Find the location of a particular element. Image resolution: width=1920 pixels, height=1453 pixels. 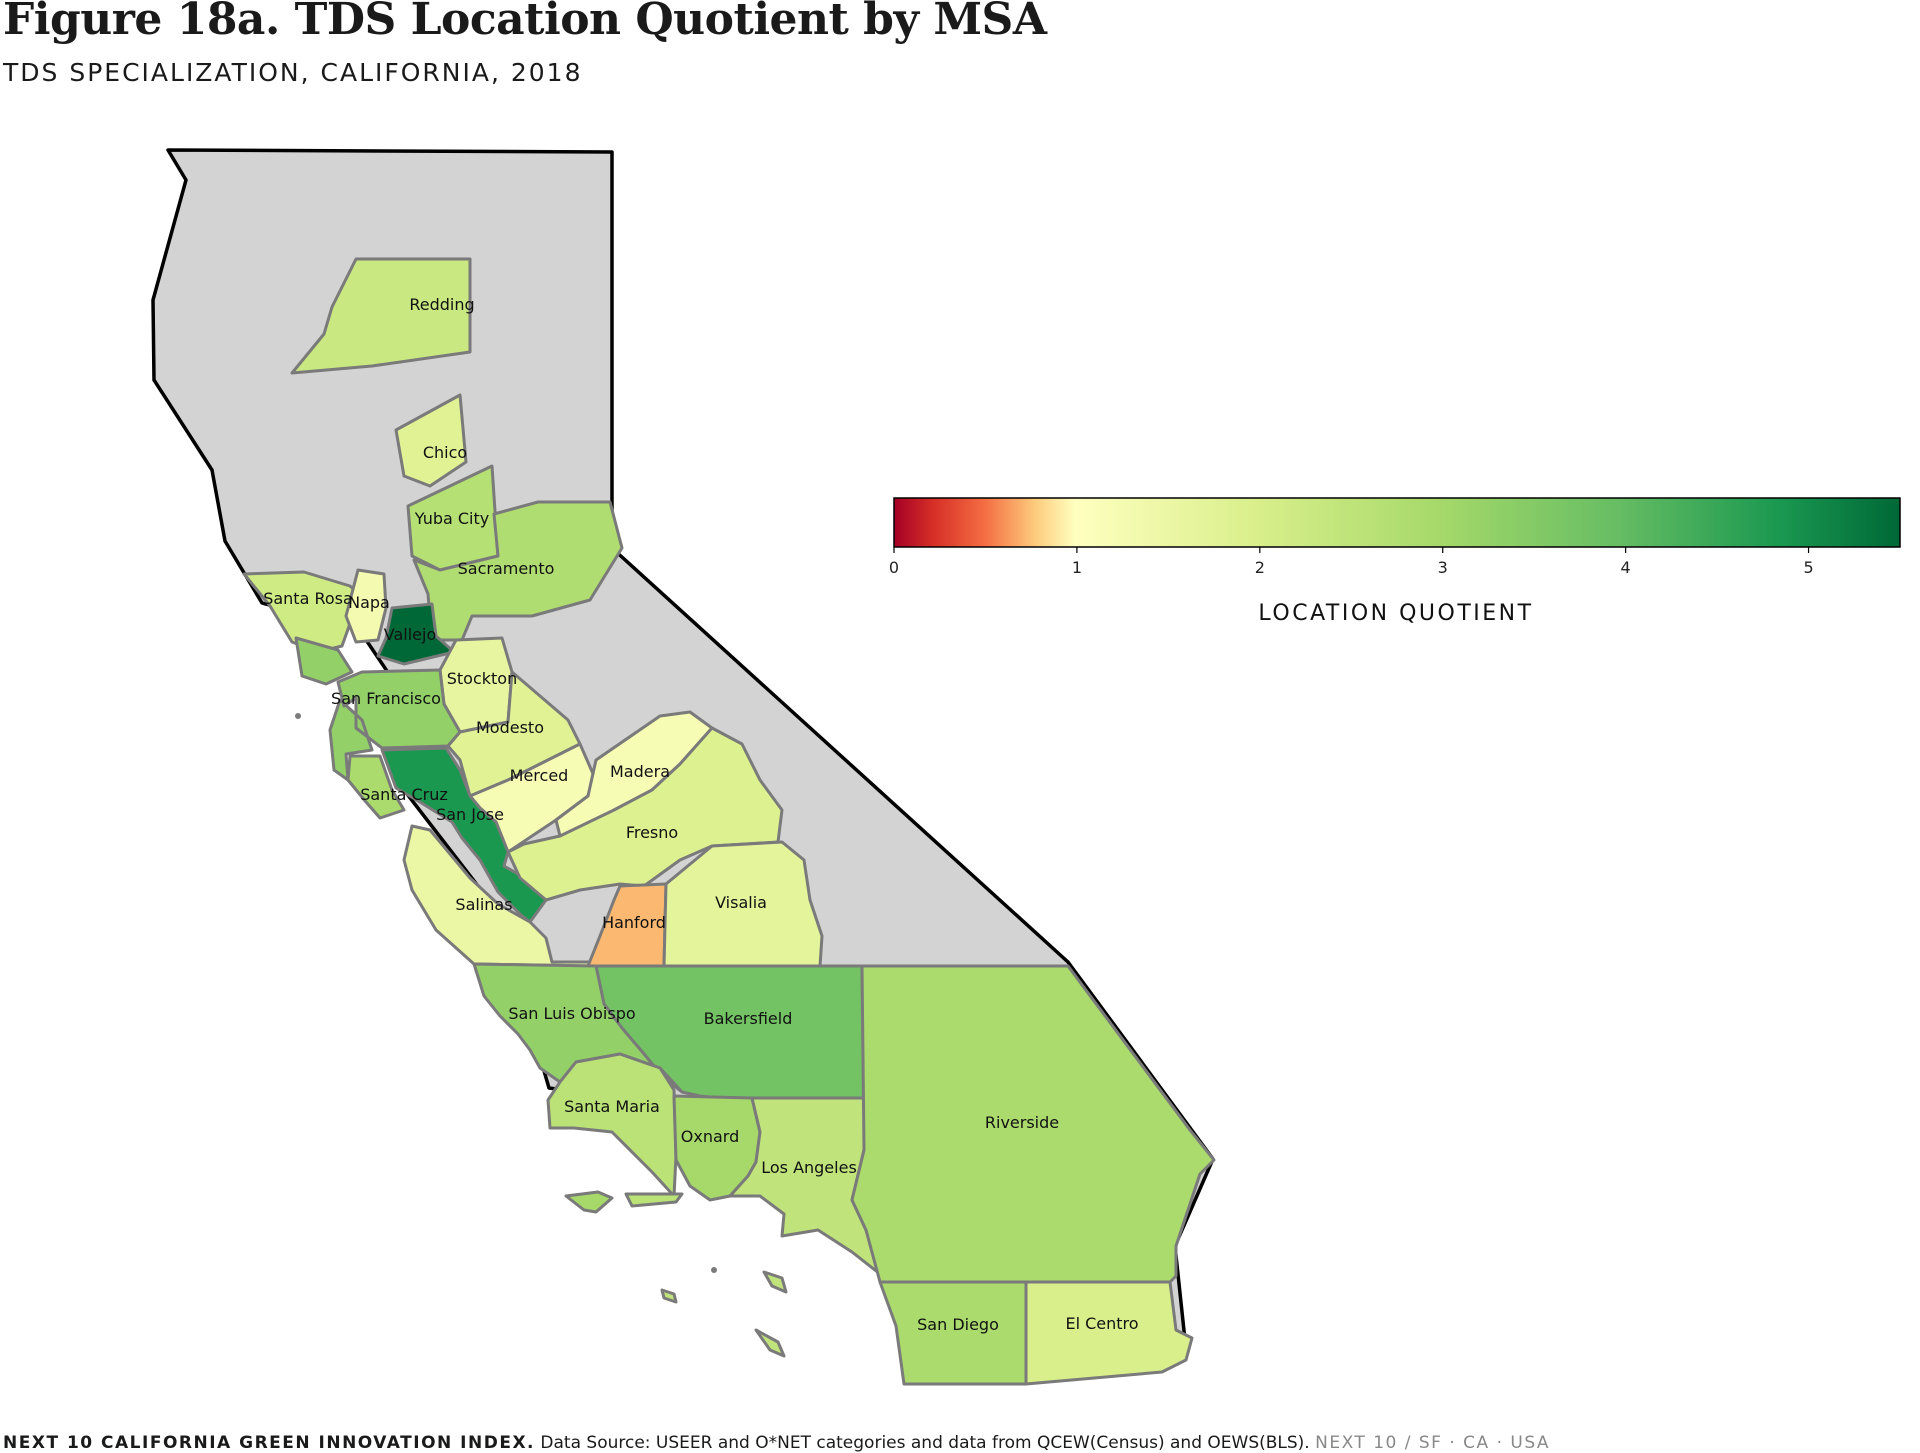

region-label-modesto: Modesto is located at coordinates (510, 727).